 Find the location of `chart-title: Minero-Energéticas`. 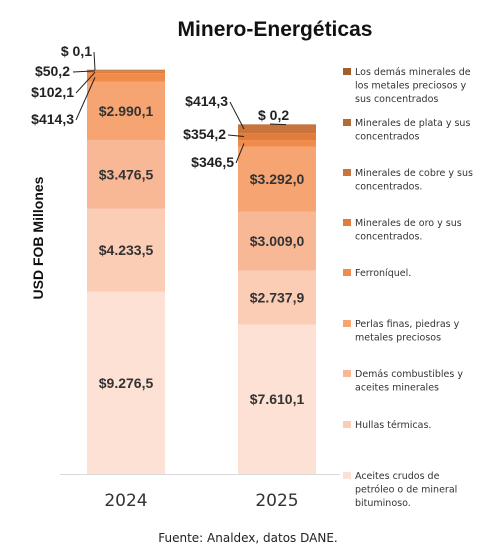

chart-title: Minero-Energéticas is located at coordinates (275, 29).